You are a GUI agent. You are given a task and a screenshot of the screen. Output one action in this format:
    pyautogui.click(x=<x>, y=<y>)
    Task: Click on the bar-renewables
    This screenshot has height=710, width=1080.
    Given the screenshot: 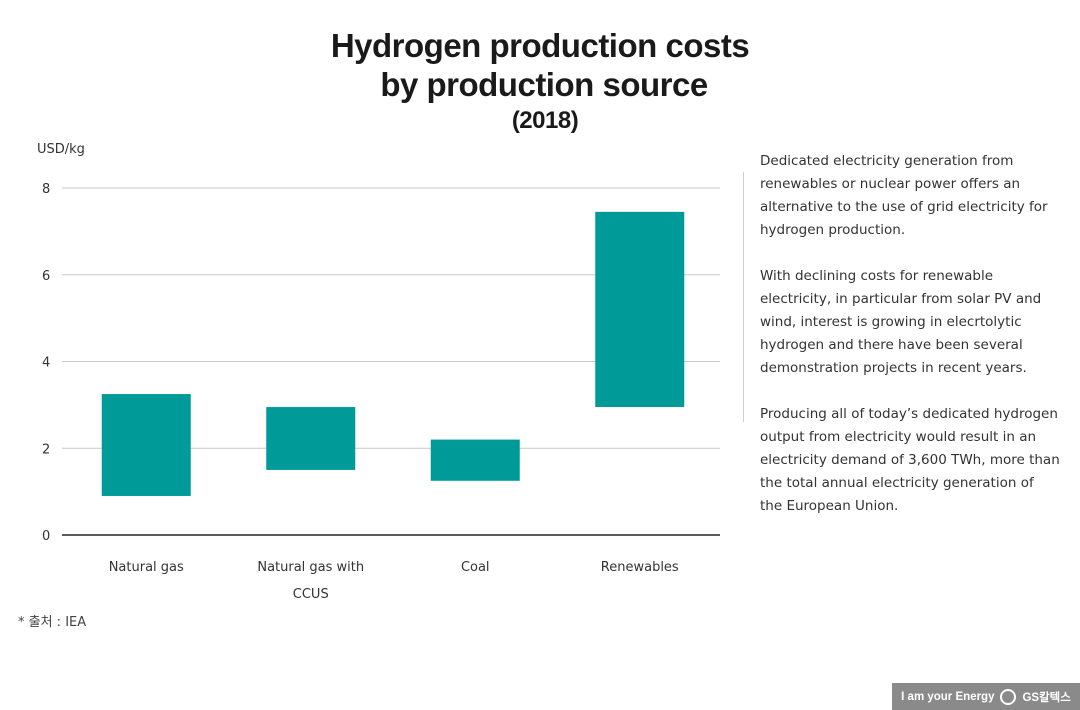 What is the action you would take?
    pyautogui.click(x=640, y=309)
    